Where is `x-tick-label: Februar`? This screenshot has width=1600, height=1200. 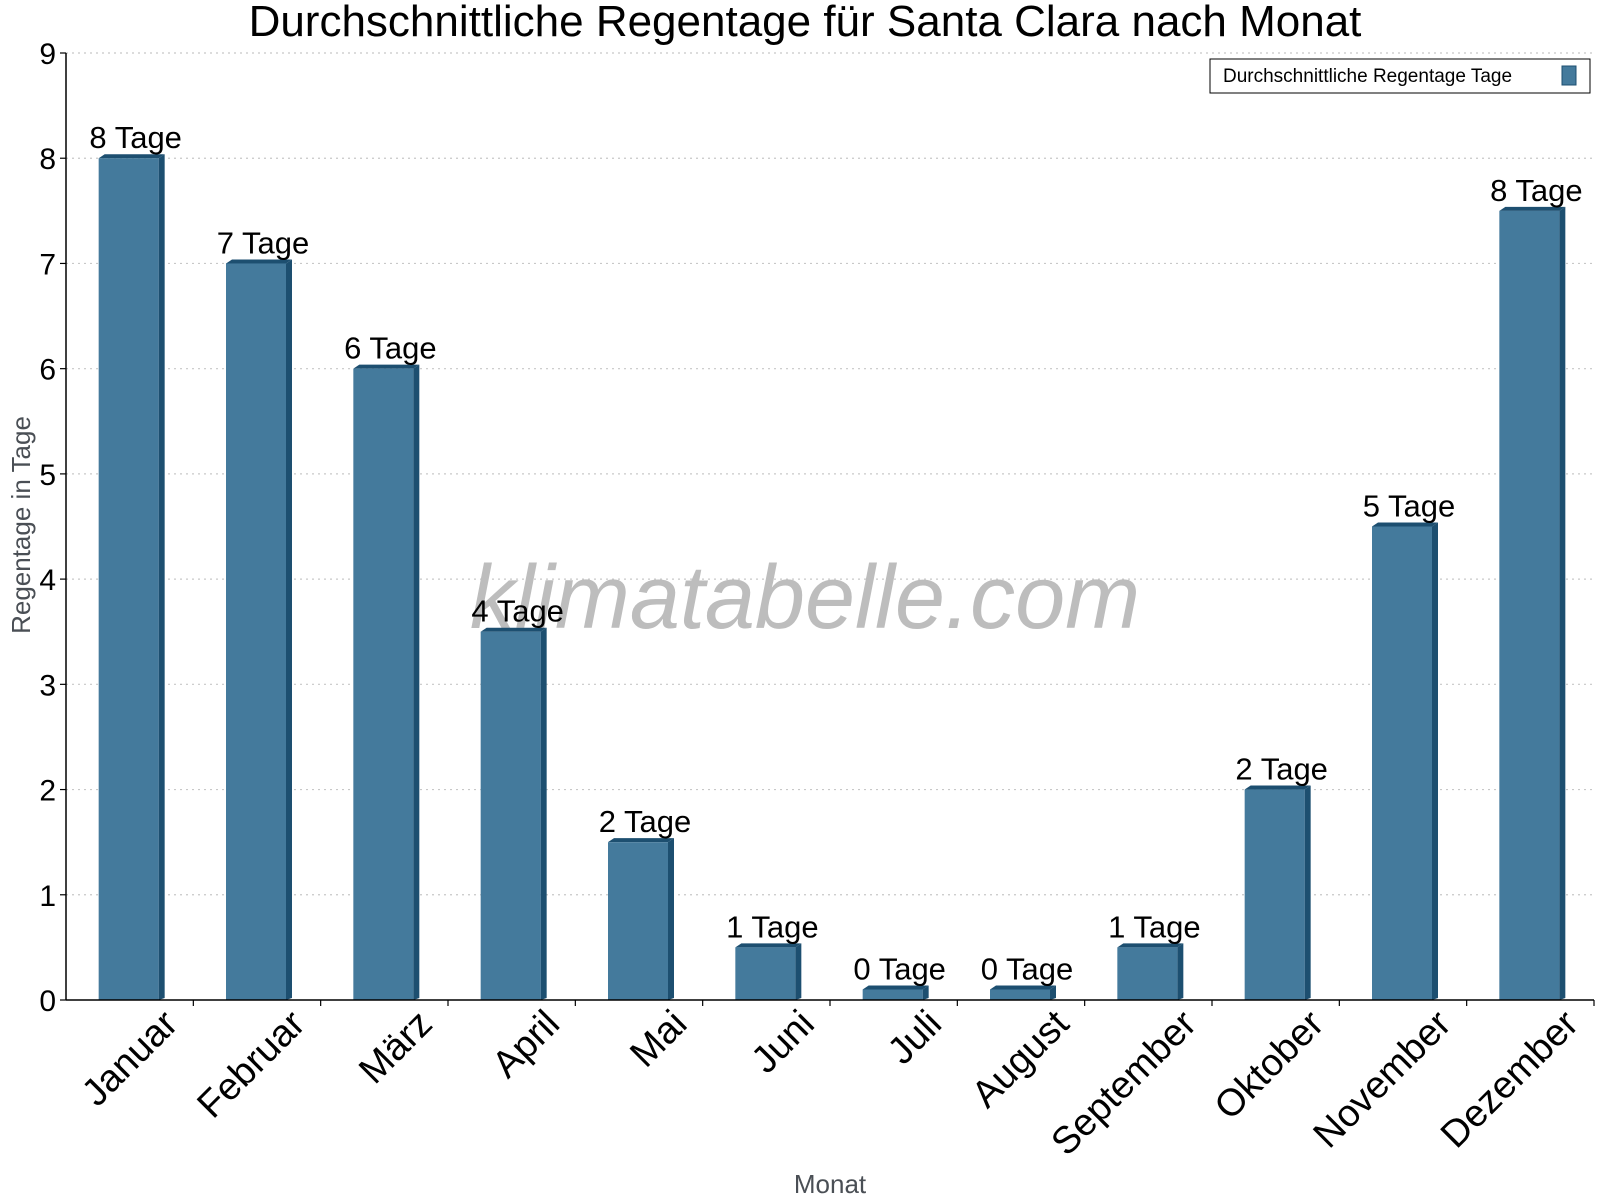
x-tick-label: Februar is located at coordinates (252, 1064).